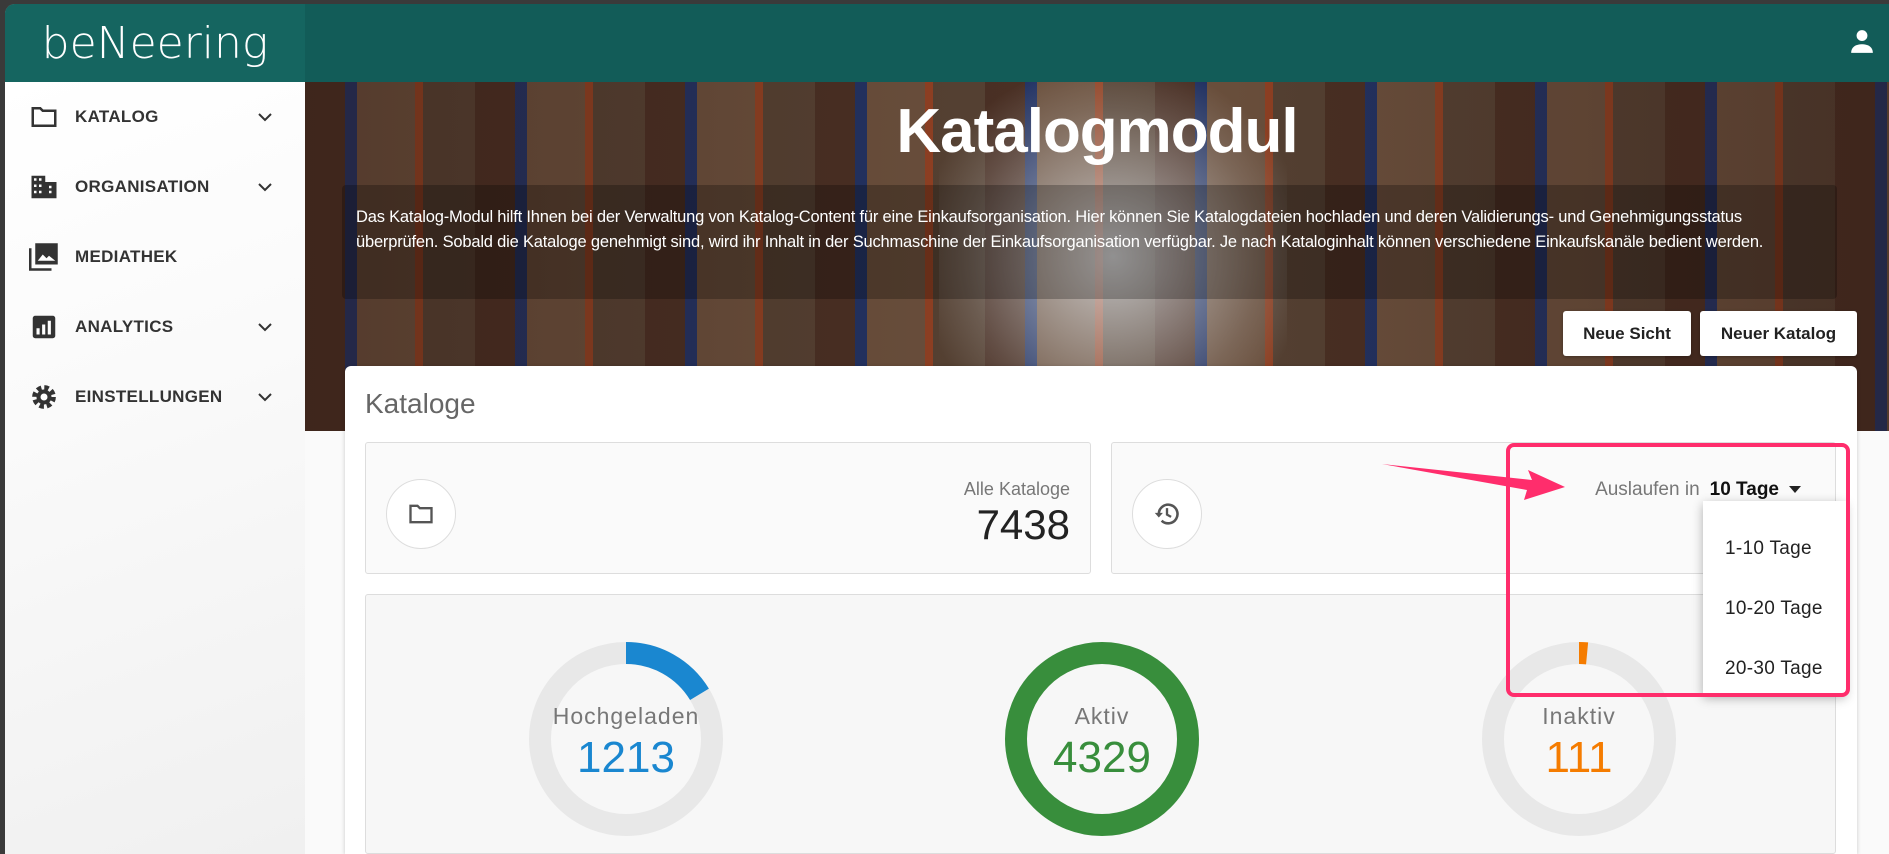 The image size is (1889, 854). I want to click on card-title: Kataloge, so click(420, 403).